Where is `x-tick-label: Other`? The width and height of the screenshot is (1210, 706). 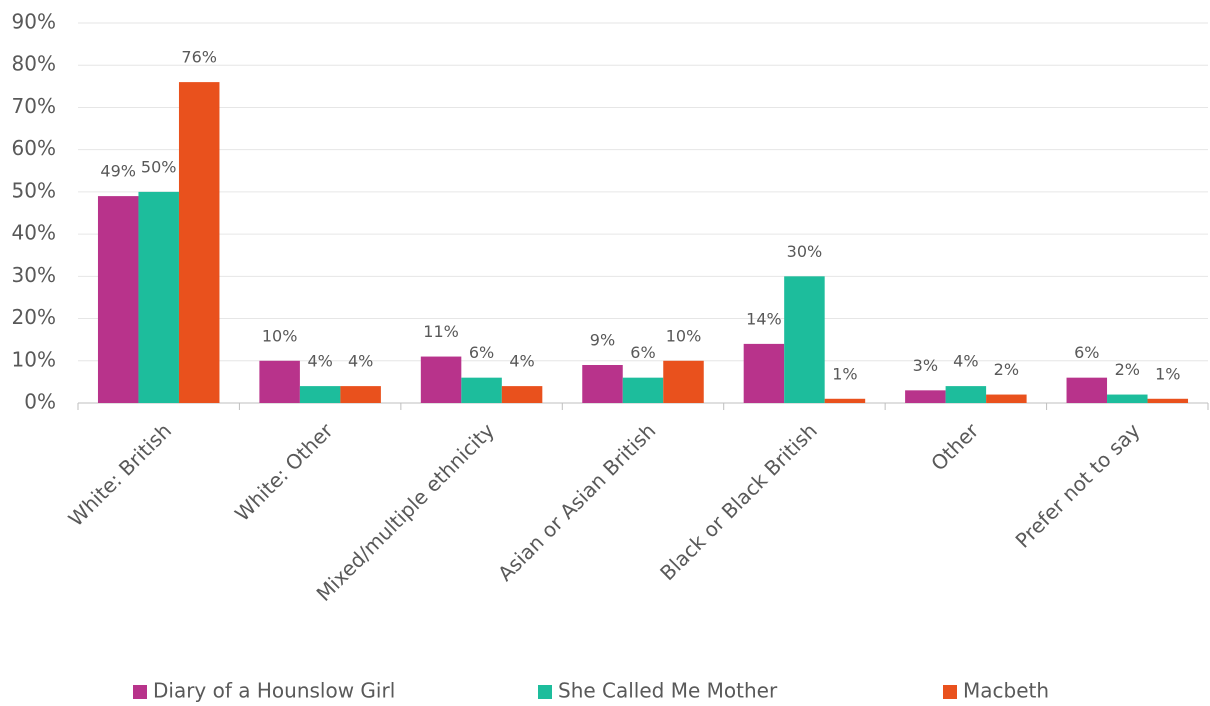 x-tick-label: Other is located at coordinates (955, 447).